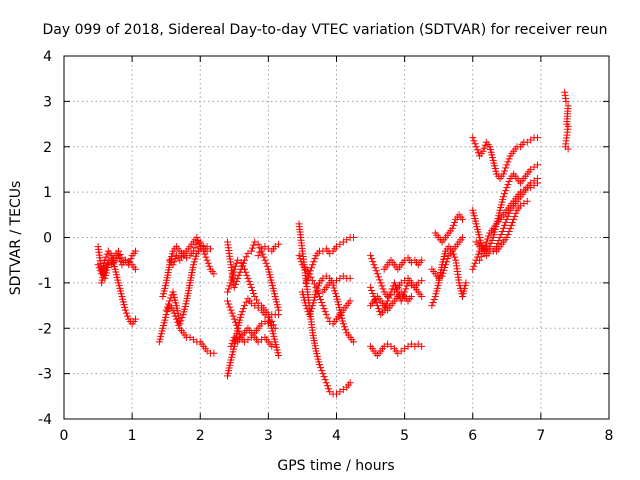  Describe the element at coordinates (64, 436) in the screenshot. I see `x-tick-label: 0` at that location.